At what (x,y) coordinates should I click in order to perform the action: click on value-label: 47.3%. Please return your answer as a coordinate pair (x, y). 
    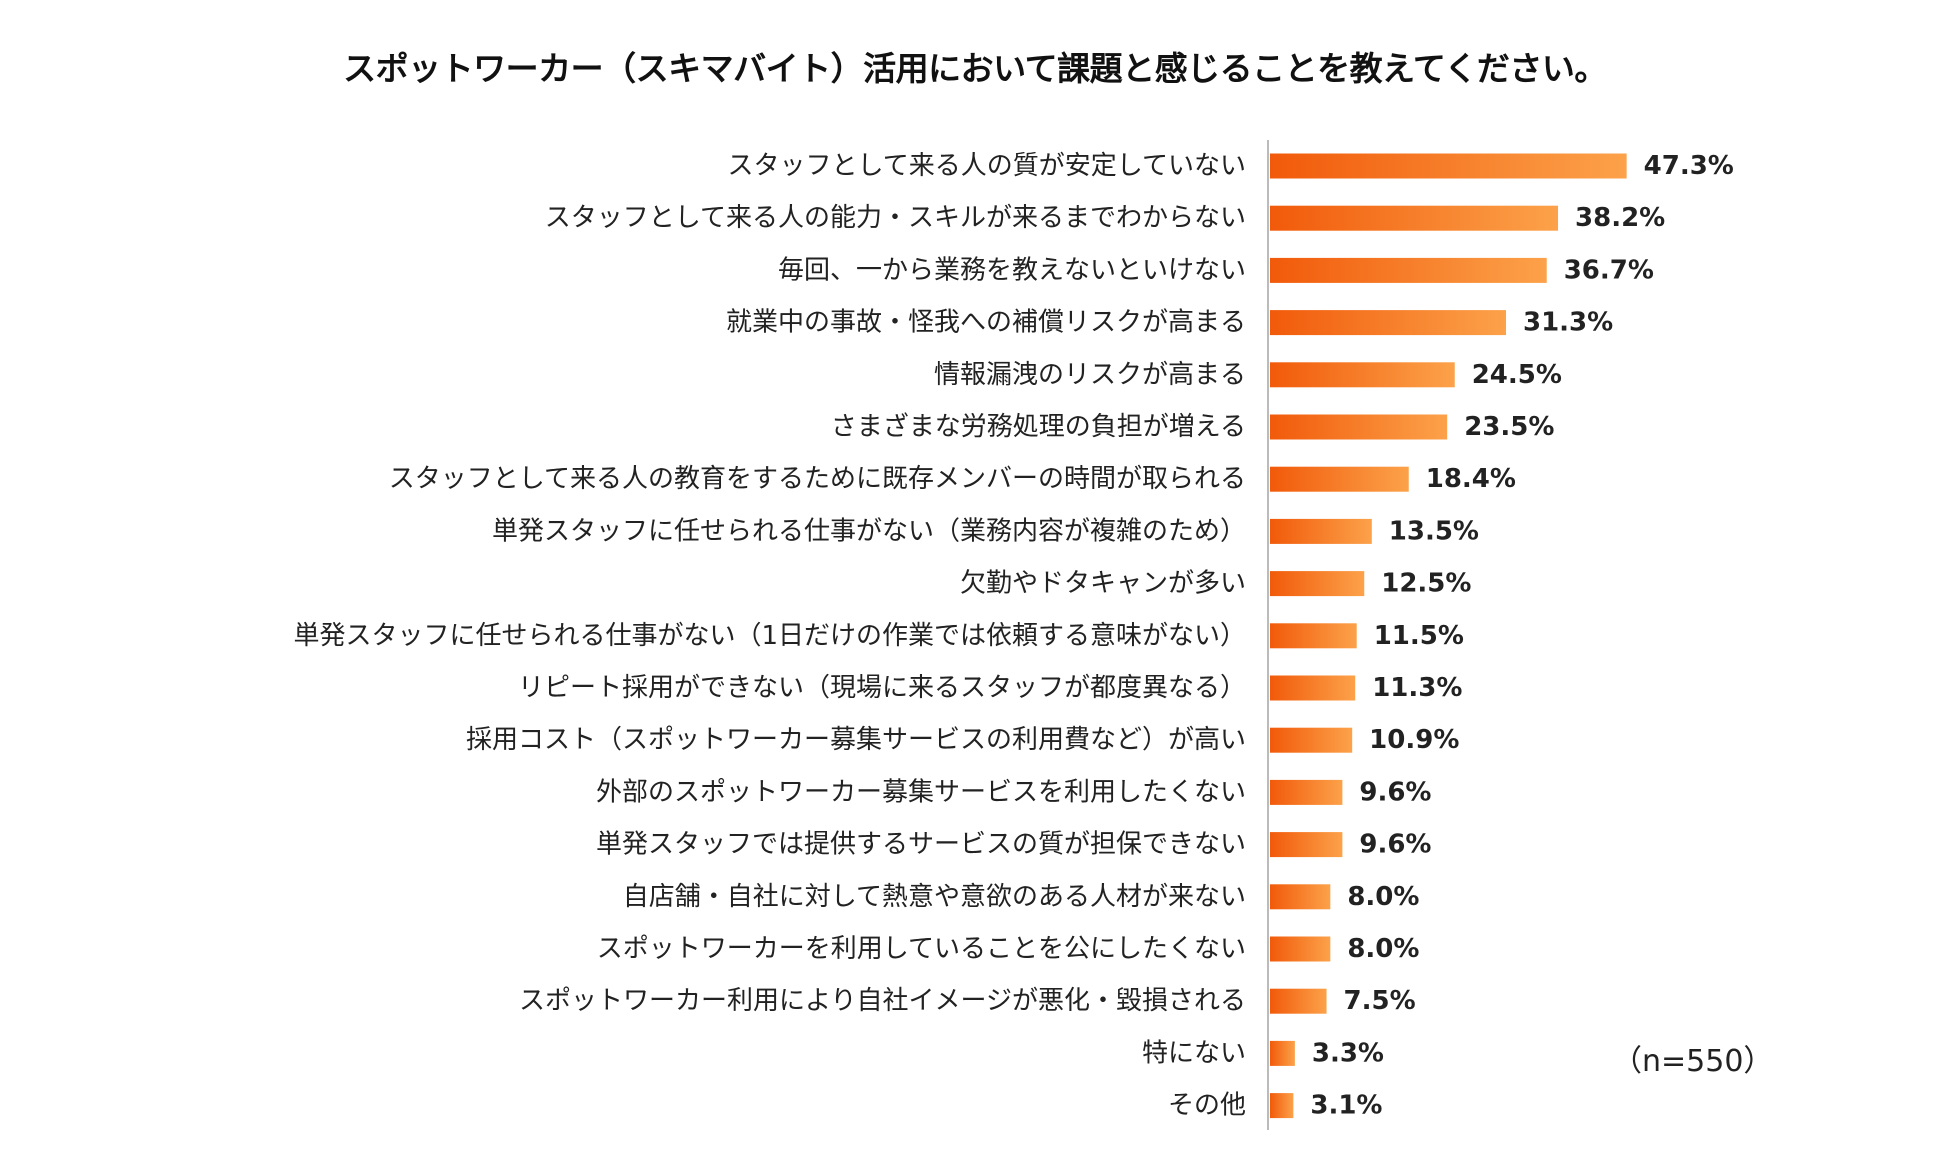
    Looking at the image, I should click on (1689, 166).